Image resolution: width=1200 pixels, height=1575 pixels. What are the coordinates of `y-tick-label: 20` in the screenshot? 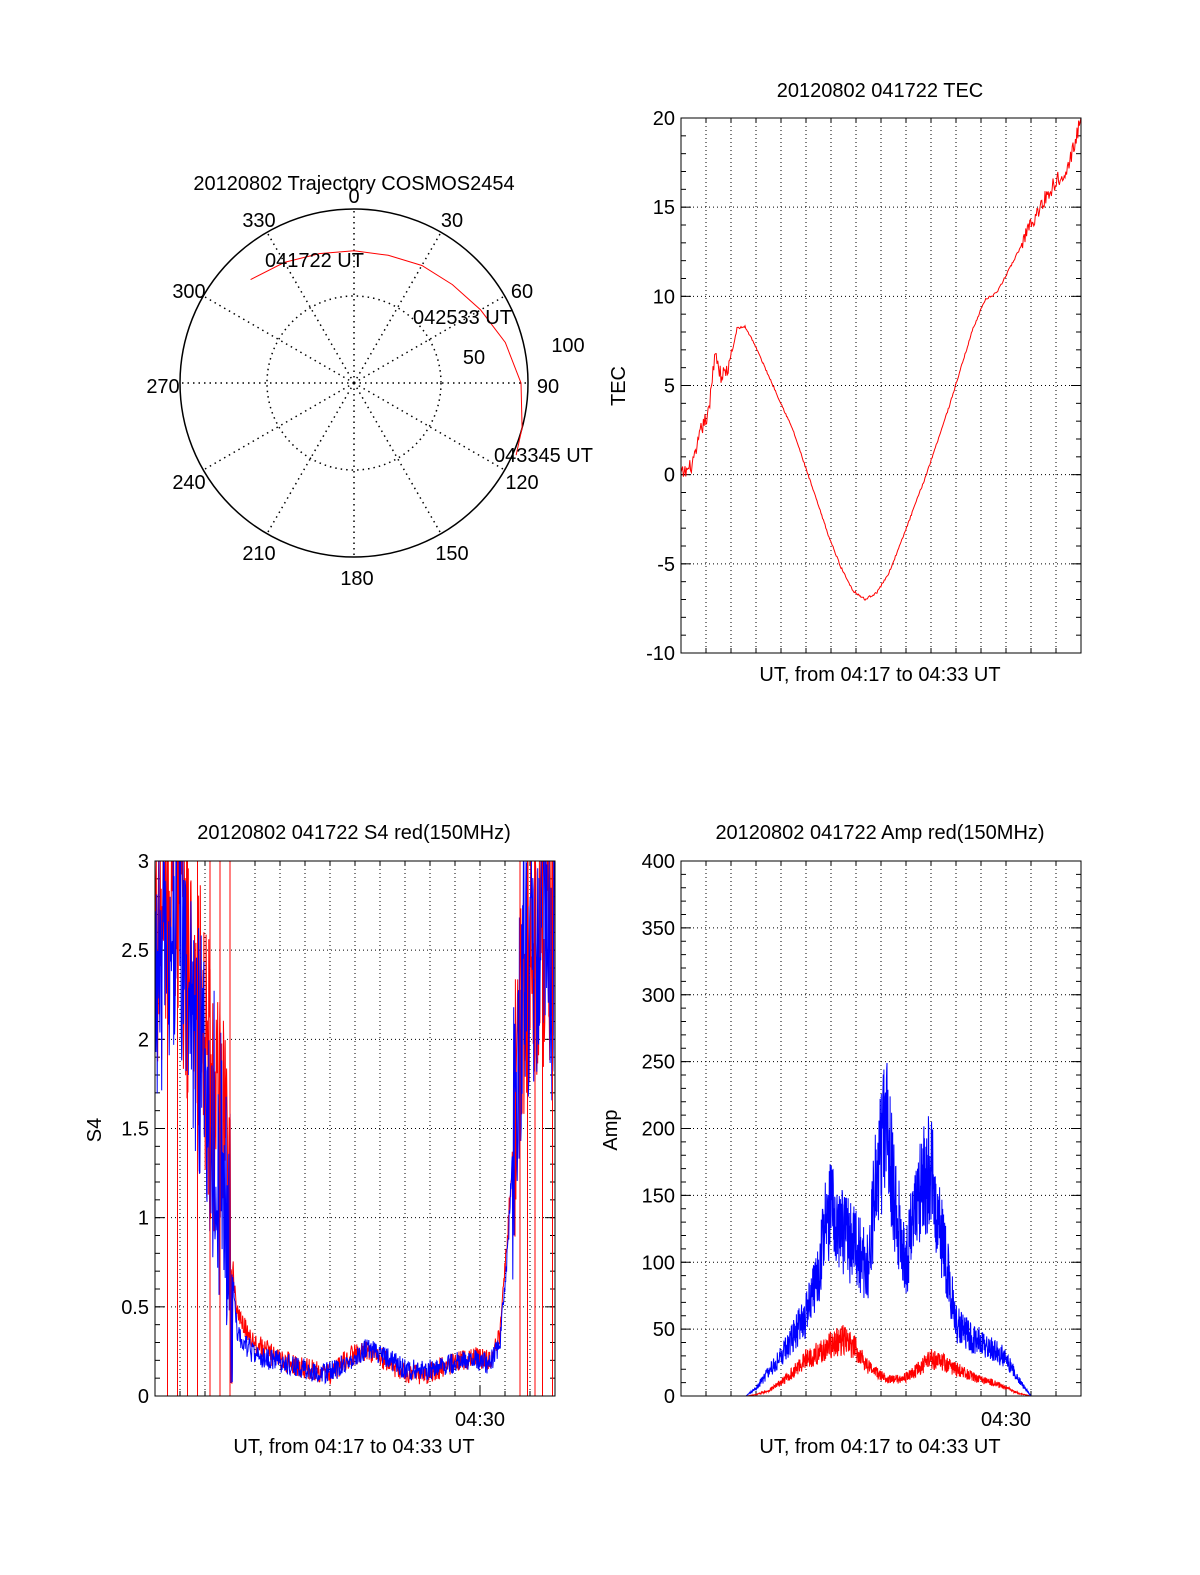 It's located at (664, 119).